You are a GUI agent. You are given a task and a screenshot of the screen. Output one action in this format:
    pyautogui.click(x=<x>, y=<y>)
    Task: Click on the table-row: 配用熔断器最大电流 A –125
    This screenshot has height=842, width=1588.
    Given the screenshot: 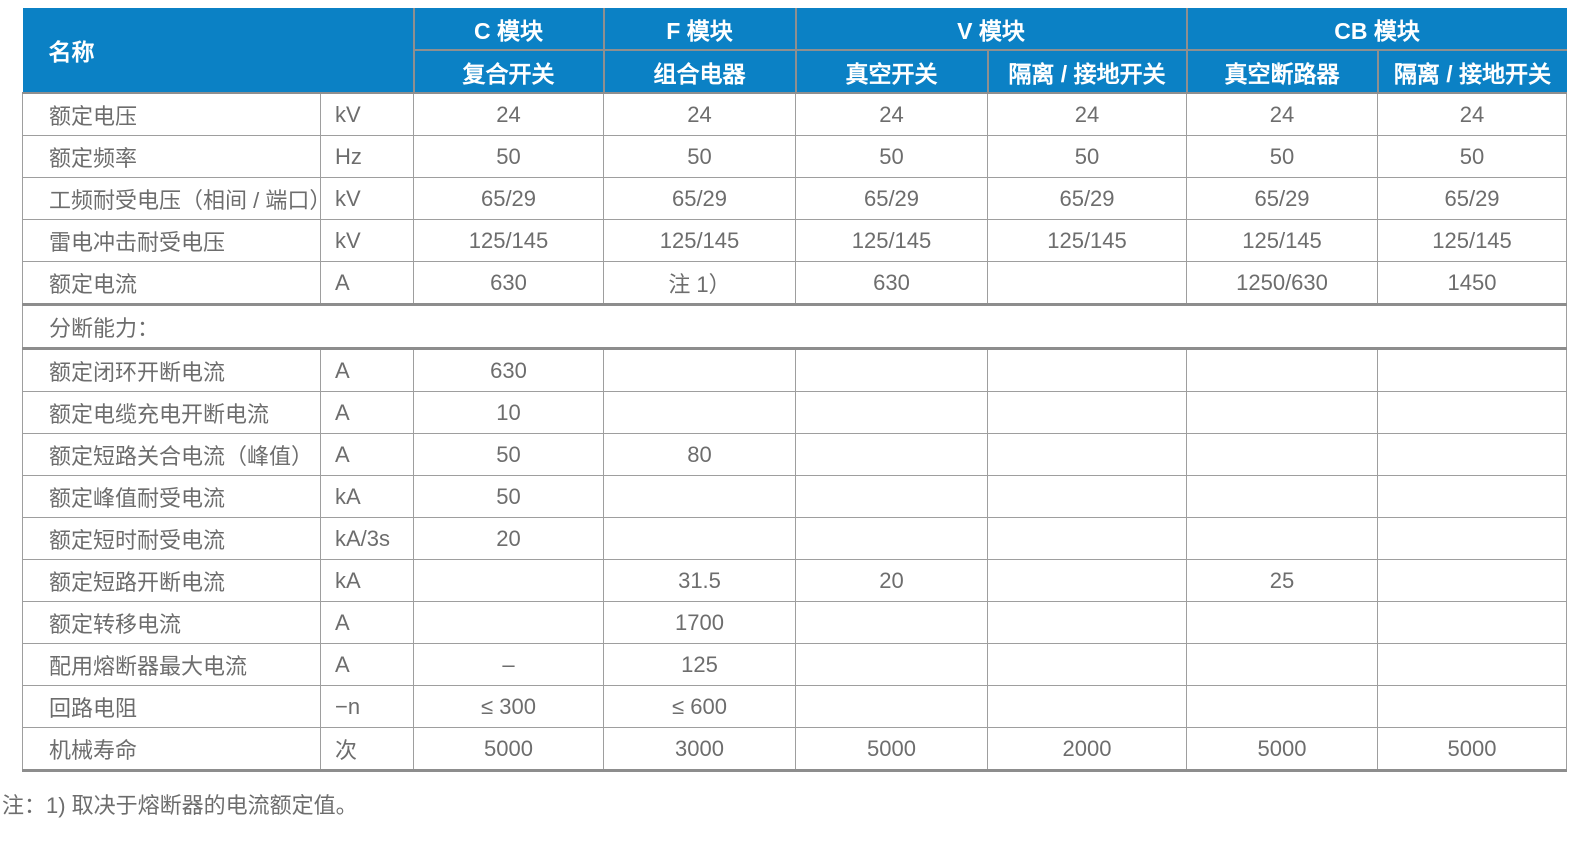 What is the action you would take?
    pyautogui.click(x=795, y=664)
    